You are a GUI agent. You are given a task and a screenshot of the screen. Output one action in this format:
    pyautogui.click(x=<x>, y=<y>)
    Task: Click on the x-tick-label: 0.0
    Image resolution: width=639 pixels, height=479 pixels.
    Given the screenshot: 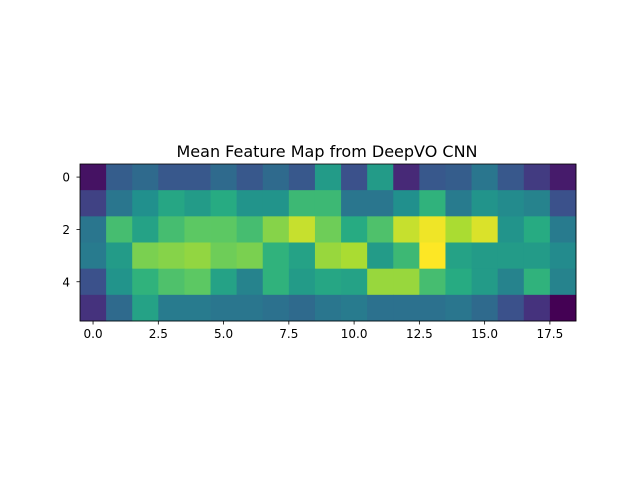 What is the action you would take?
    pyautogui.click(x=93, y=334)
    